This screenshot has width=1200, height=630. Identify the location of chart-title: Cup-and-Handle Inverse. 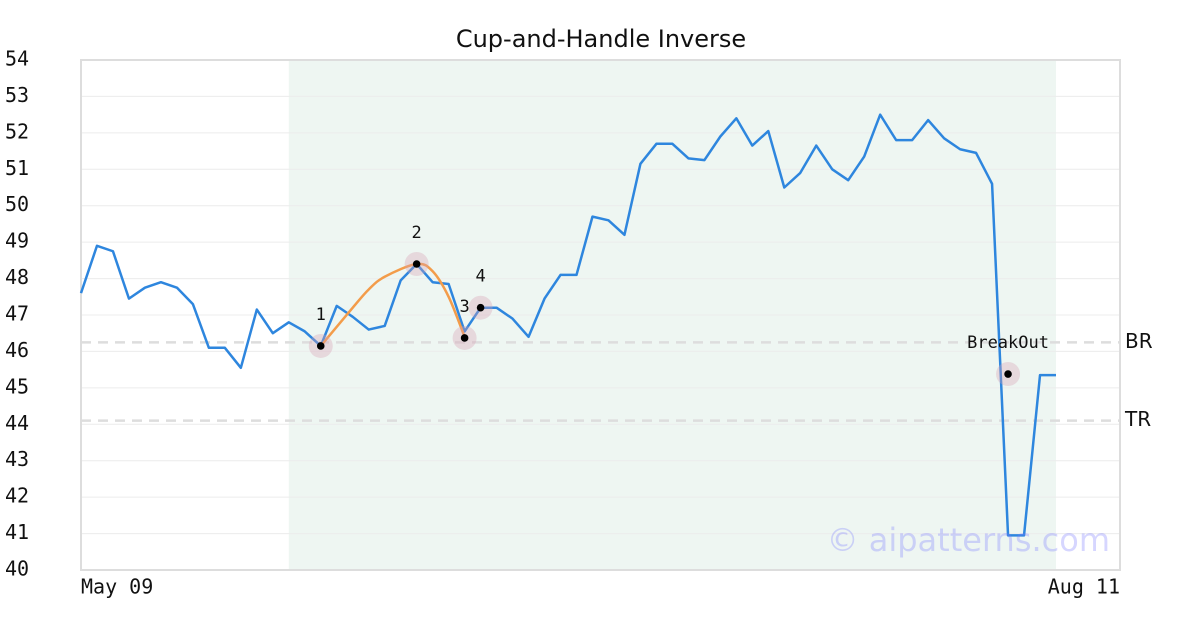
(601, 39).